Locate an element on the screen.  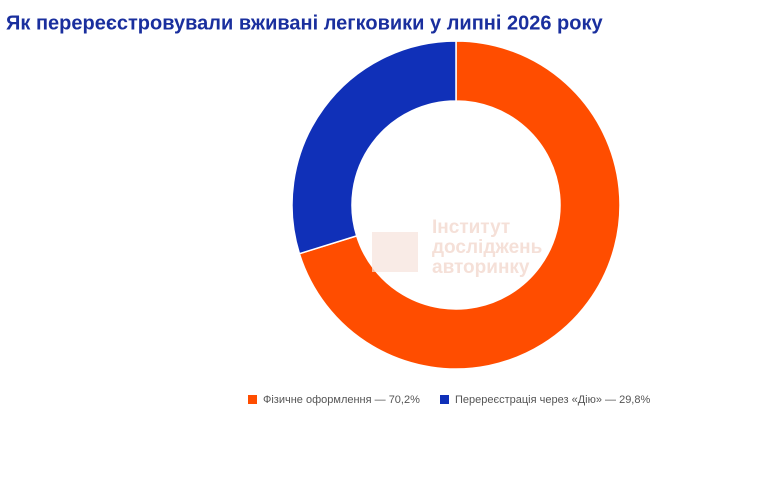
watermark-text: досліджень is located at coordinates (487, 247).